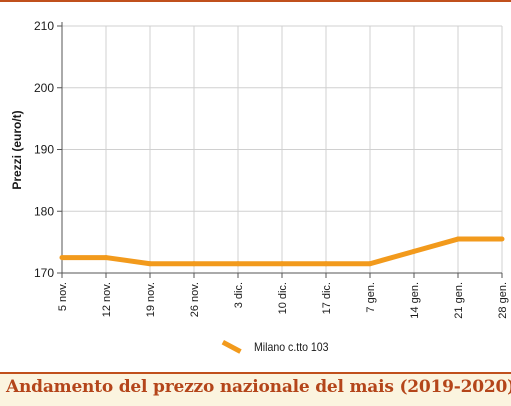  What do you see at coordinates (17, 149) in the screenshot?
I see `y-axis-label: Prezzi (euro/t)` at bounding box center [17, 149].